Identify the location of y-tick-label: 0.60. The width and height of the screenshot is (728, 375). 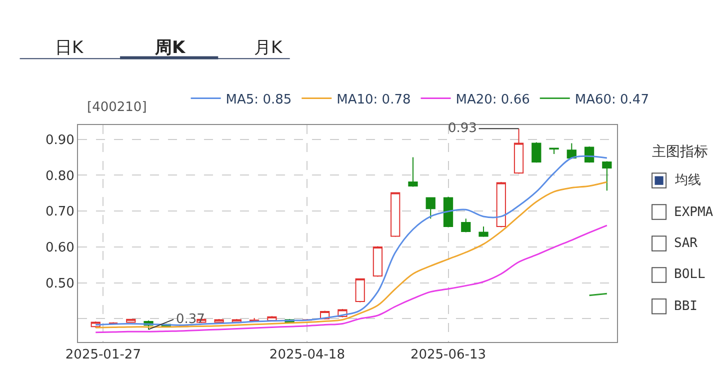
(59, 248).